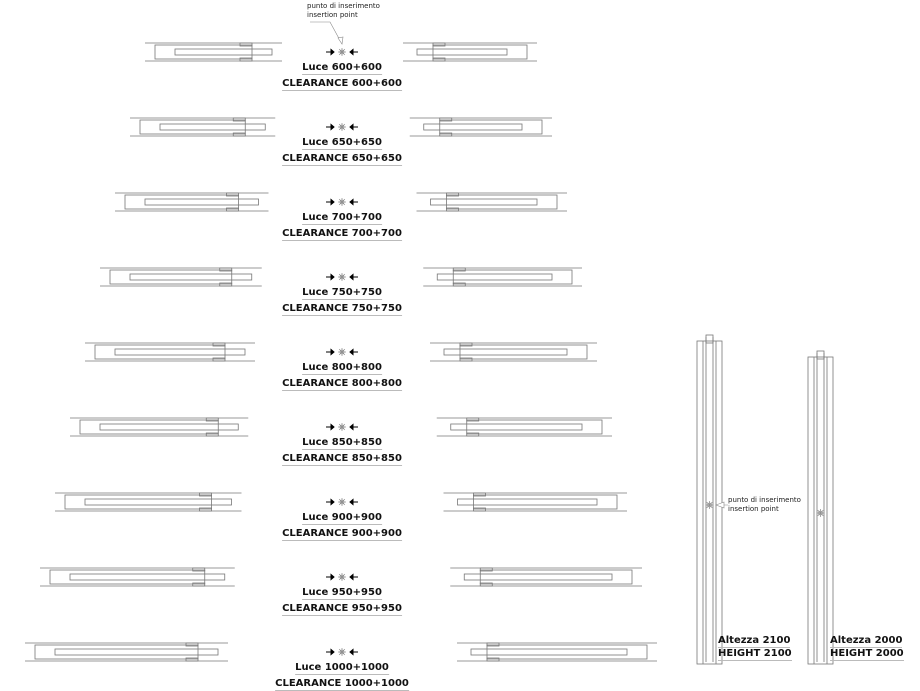  I want to click on clearance-label: CLEARANCE 800+800, so click(342, 384).